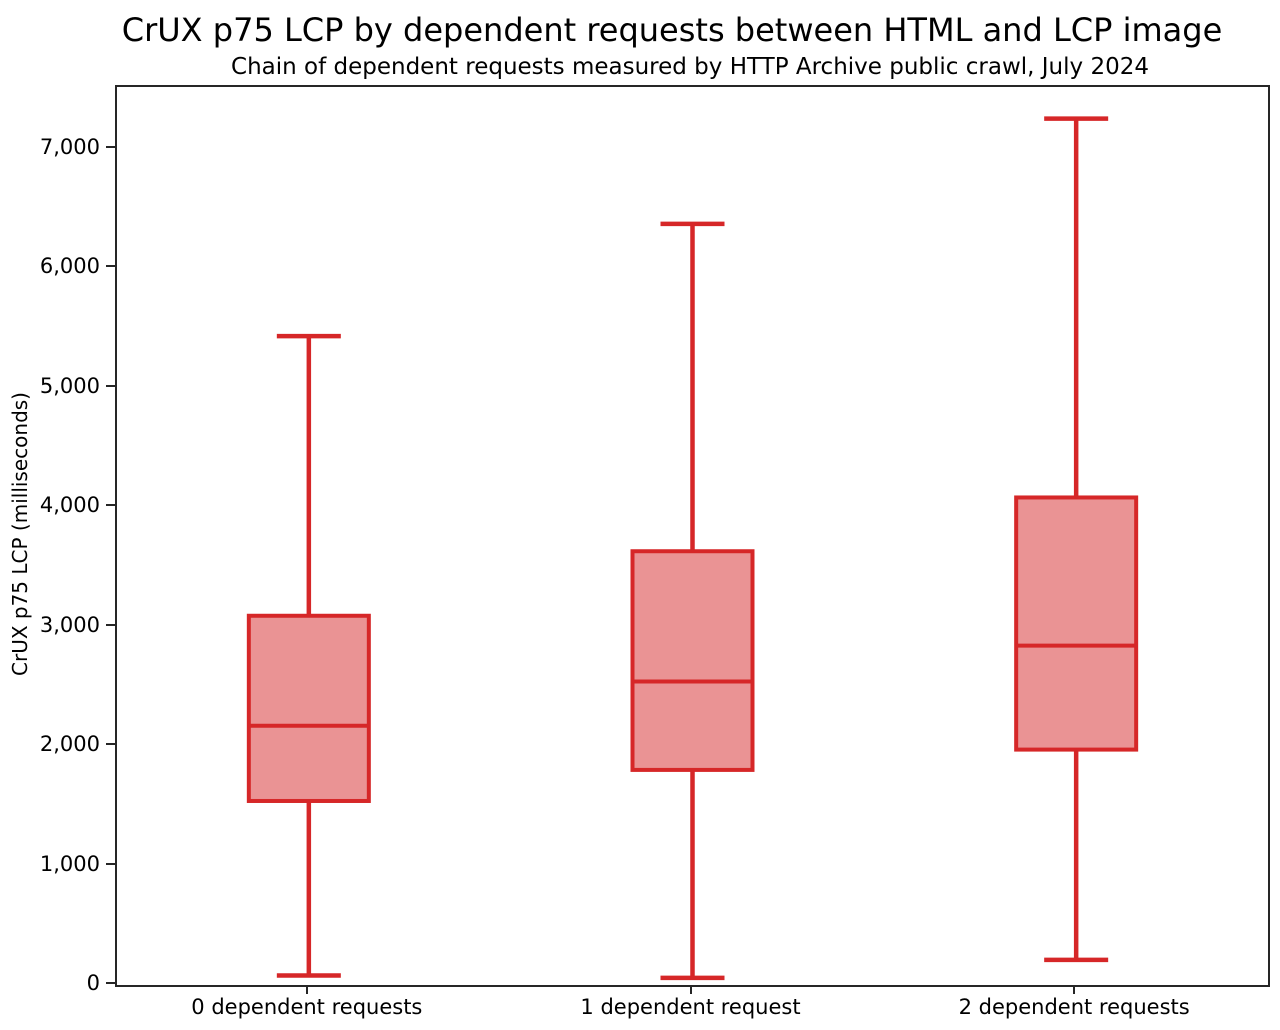 The width and height of the screenshot is (1280, 1030). I want to click on y-tick-label: 1,000, so click(69, 863).